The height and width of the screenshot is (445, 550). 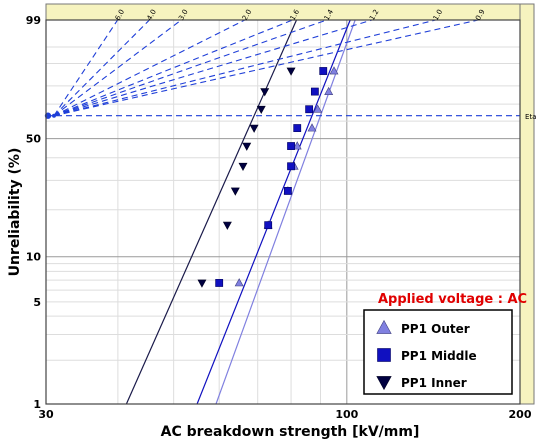 I want to click on y-tick-label: 10, so click(x=34, y=257).